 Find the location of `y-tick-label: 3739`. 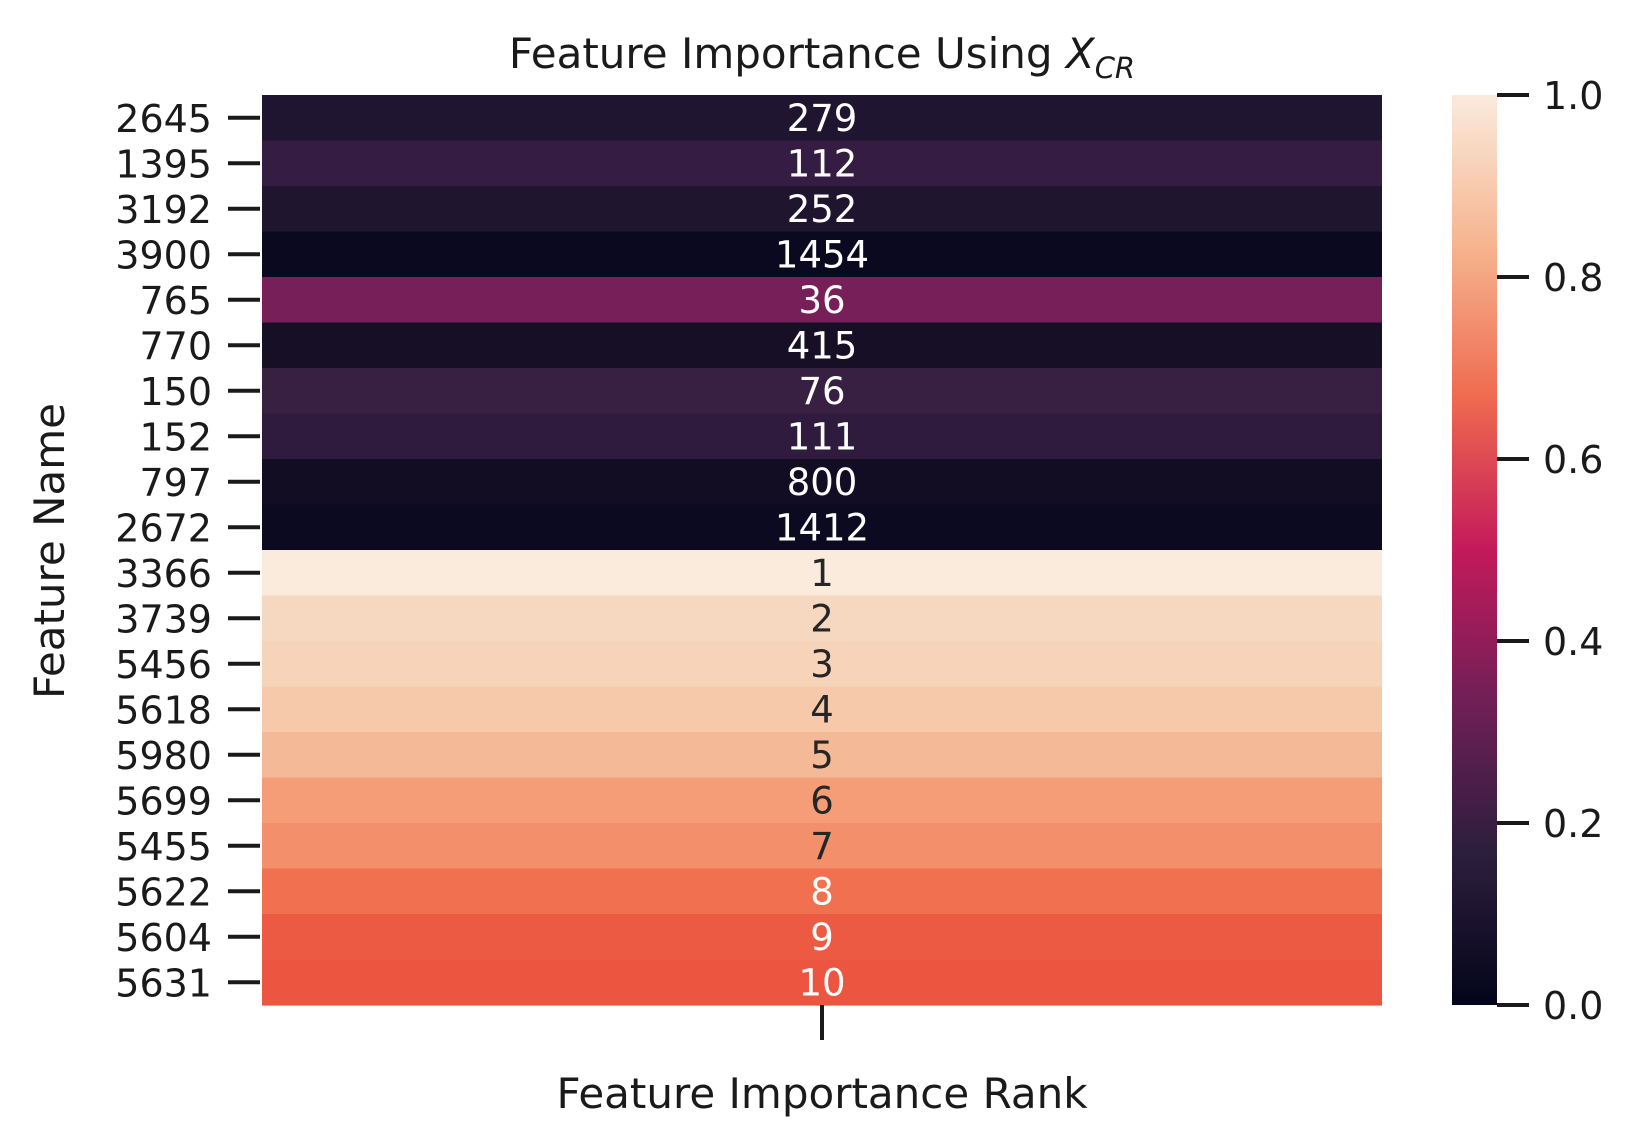

y-tick-label: 3739 is located at coordinates (163, 619).